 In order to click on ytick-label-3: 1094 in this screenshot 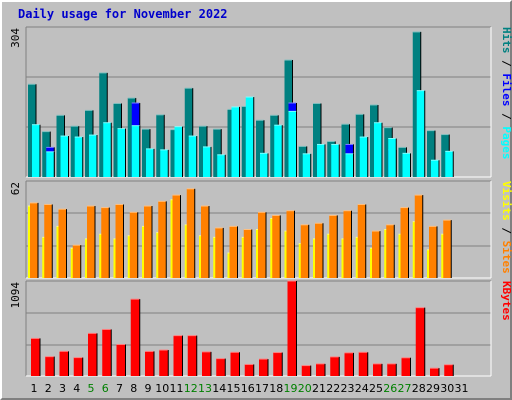, I will do `click(15, 295)`.